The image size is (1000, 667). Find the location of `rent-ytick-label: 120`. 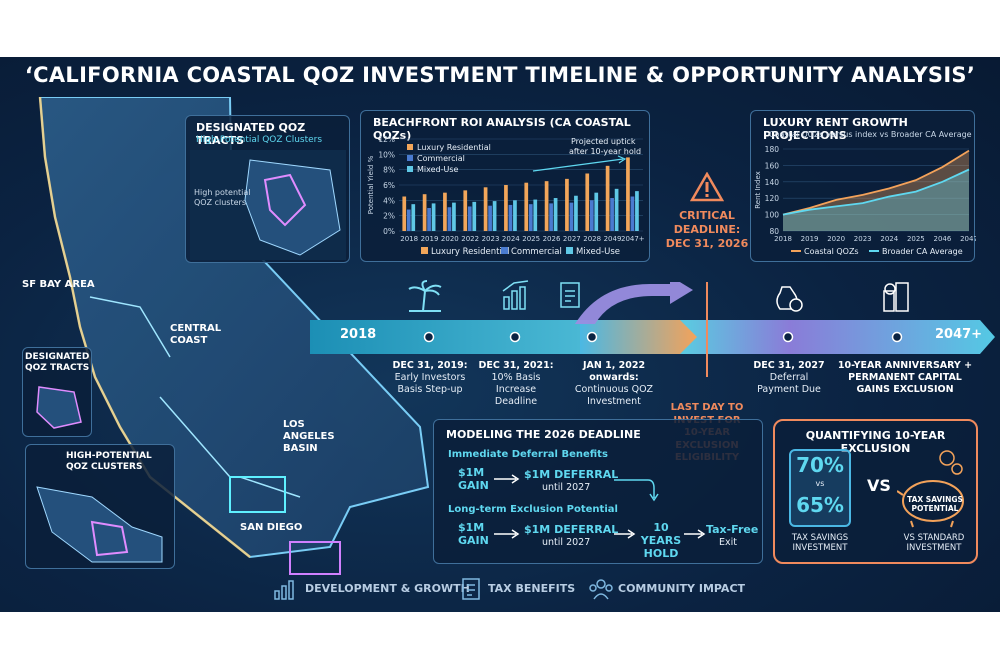

rent-ytick-label: 120 is located at coordinates (772, 198).